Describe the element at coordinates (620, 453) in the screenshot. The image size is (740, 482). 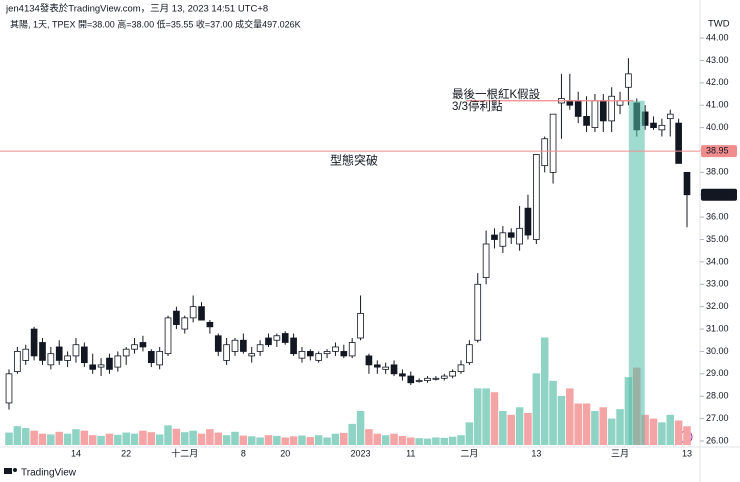
I see `x-tick-label: 三月` at that location.